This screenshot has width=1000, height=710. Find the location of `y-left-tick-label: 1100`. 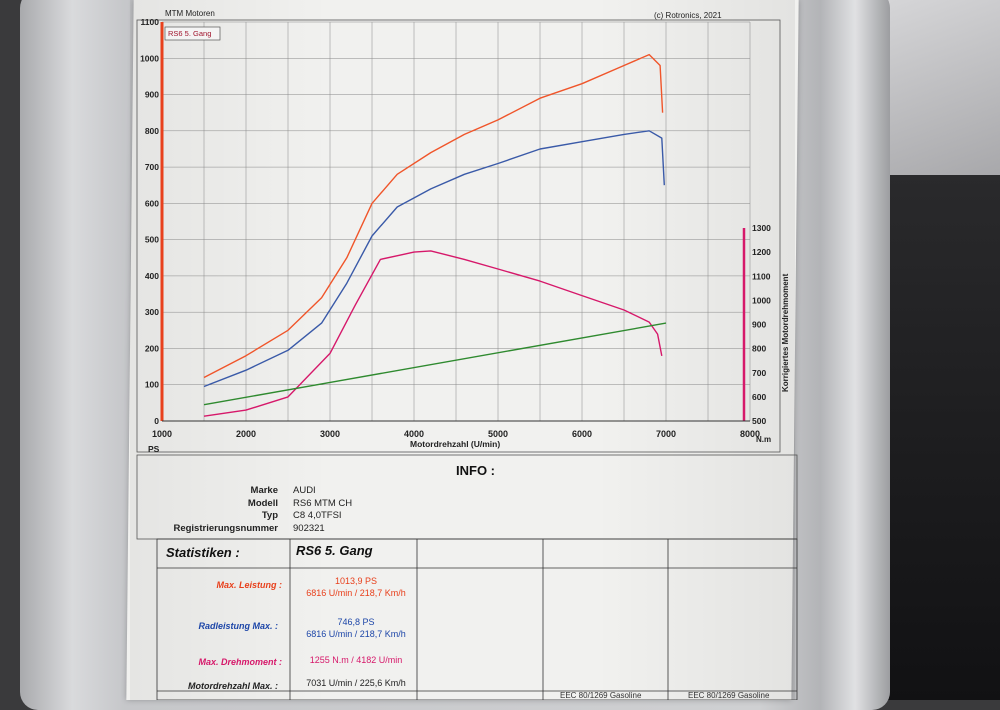

y-left-tick-label: 1100 is located at coordinates (150, 22).